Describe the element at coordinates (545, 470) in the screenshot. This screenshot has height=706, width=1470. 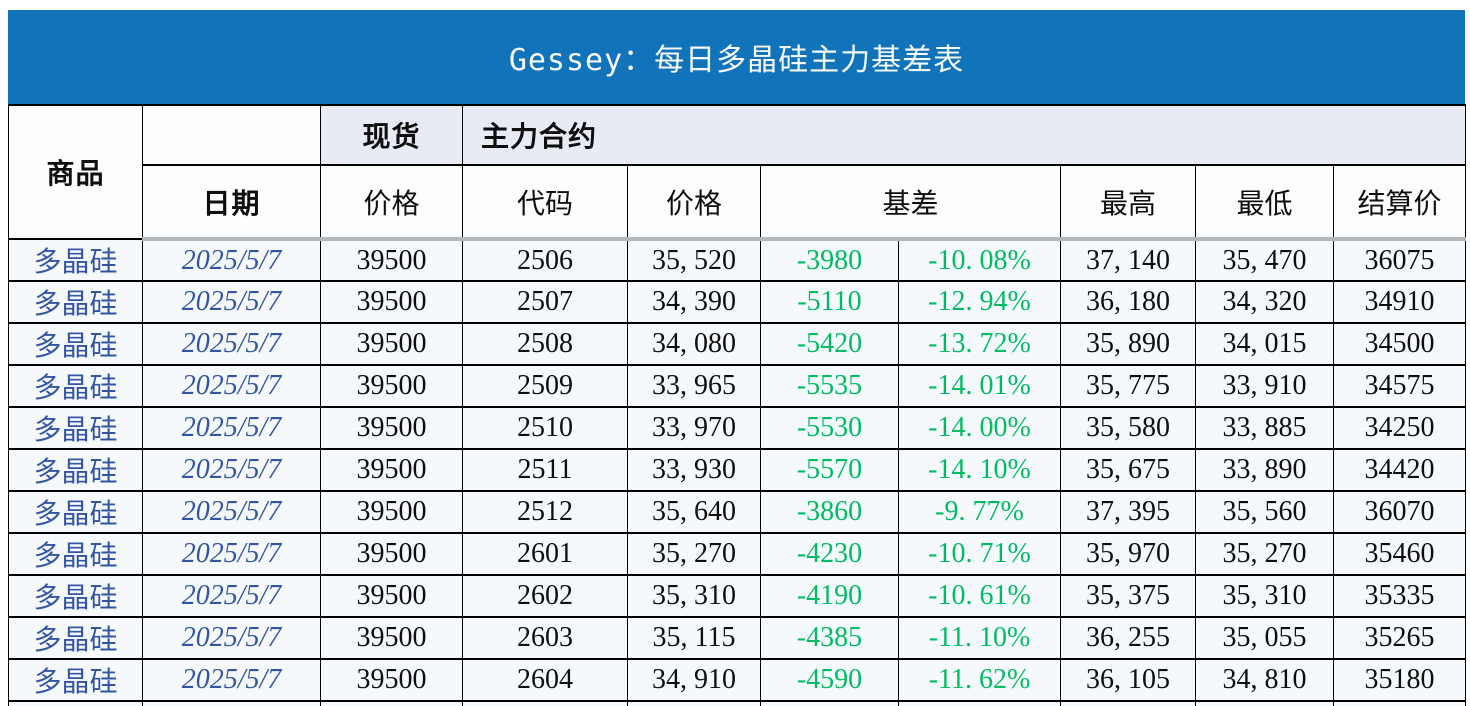
I see `cell-code: 2511` at that location.